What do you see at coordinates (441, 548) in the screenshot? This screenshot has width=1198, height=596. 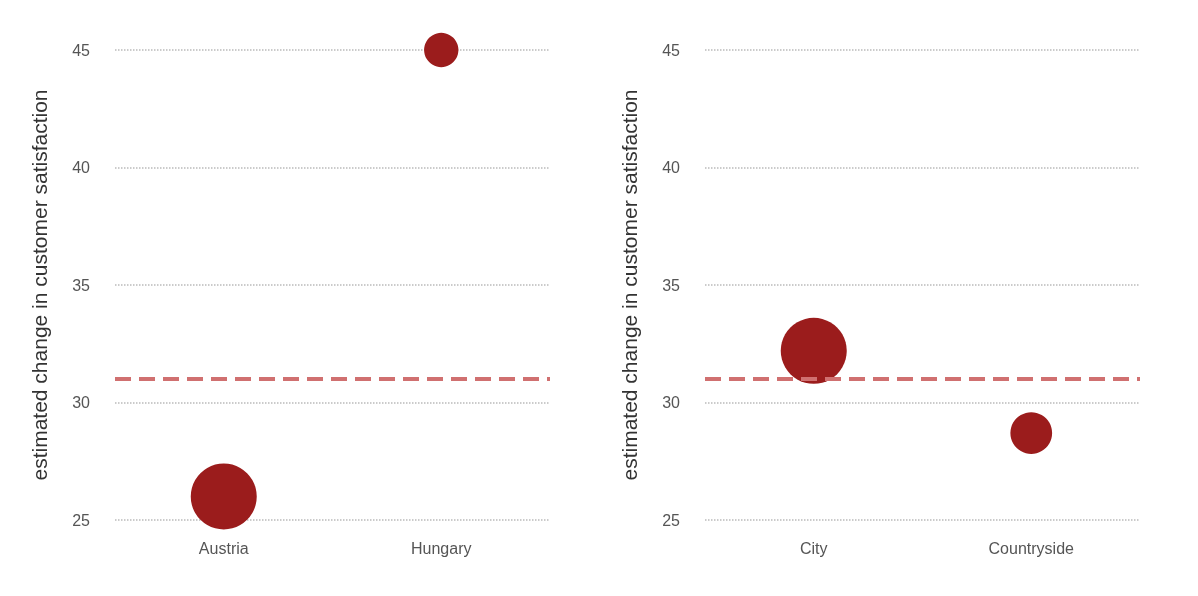 I see `x-tick-label: Hungary` at bounding box center [441, 548].